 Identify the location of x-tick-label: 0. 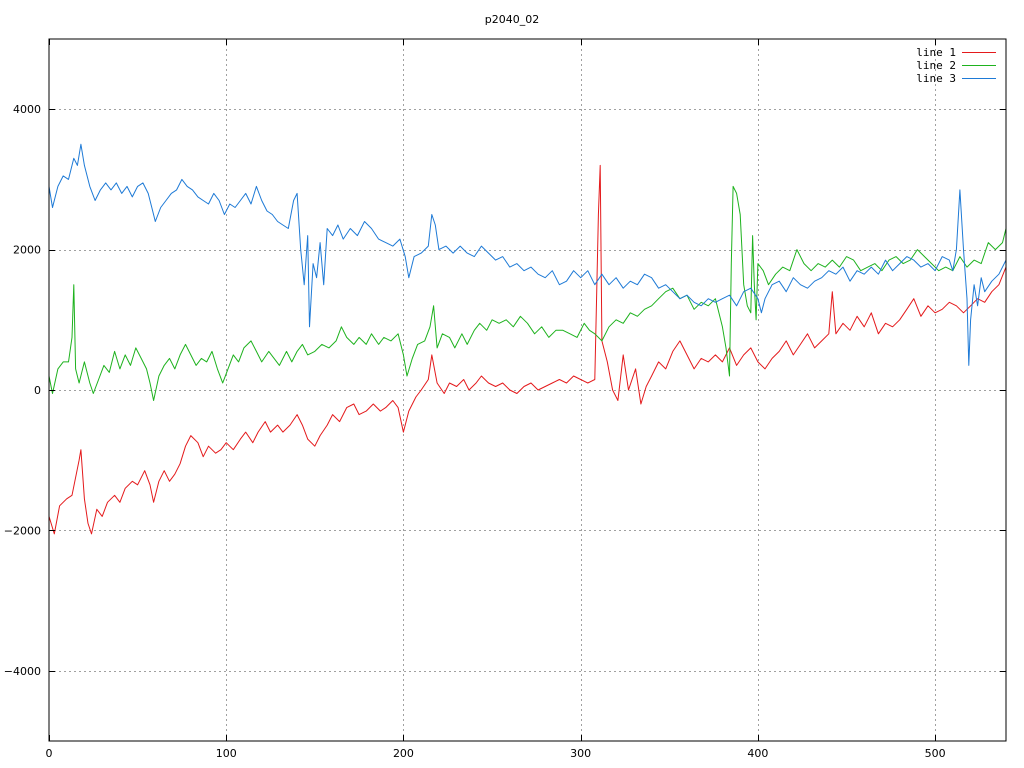
(49, 753).